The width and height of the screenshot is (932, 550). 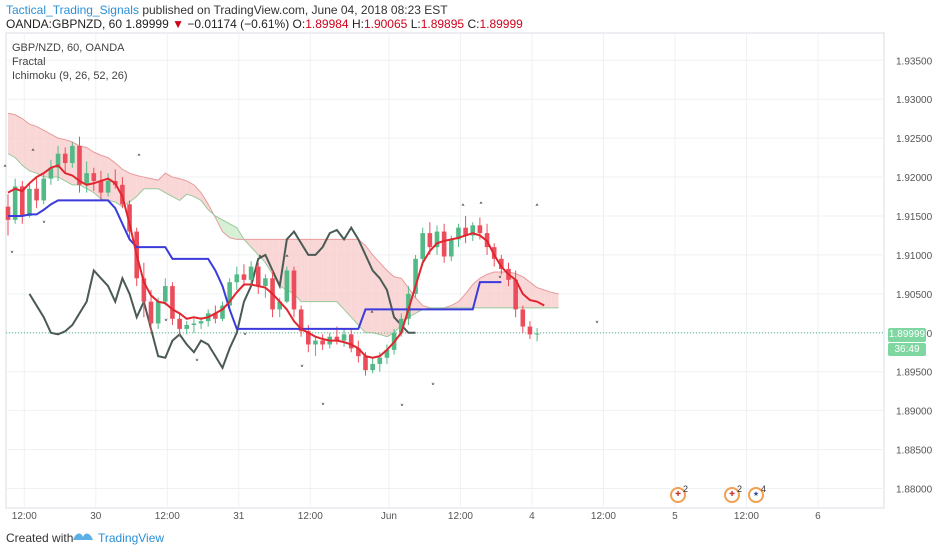 What do you see at coordinates (68, 48) in the screenshot?
I see `legend-symbol: GBP/NZD, 60, OANDA` at bounding box center [68, 48].